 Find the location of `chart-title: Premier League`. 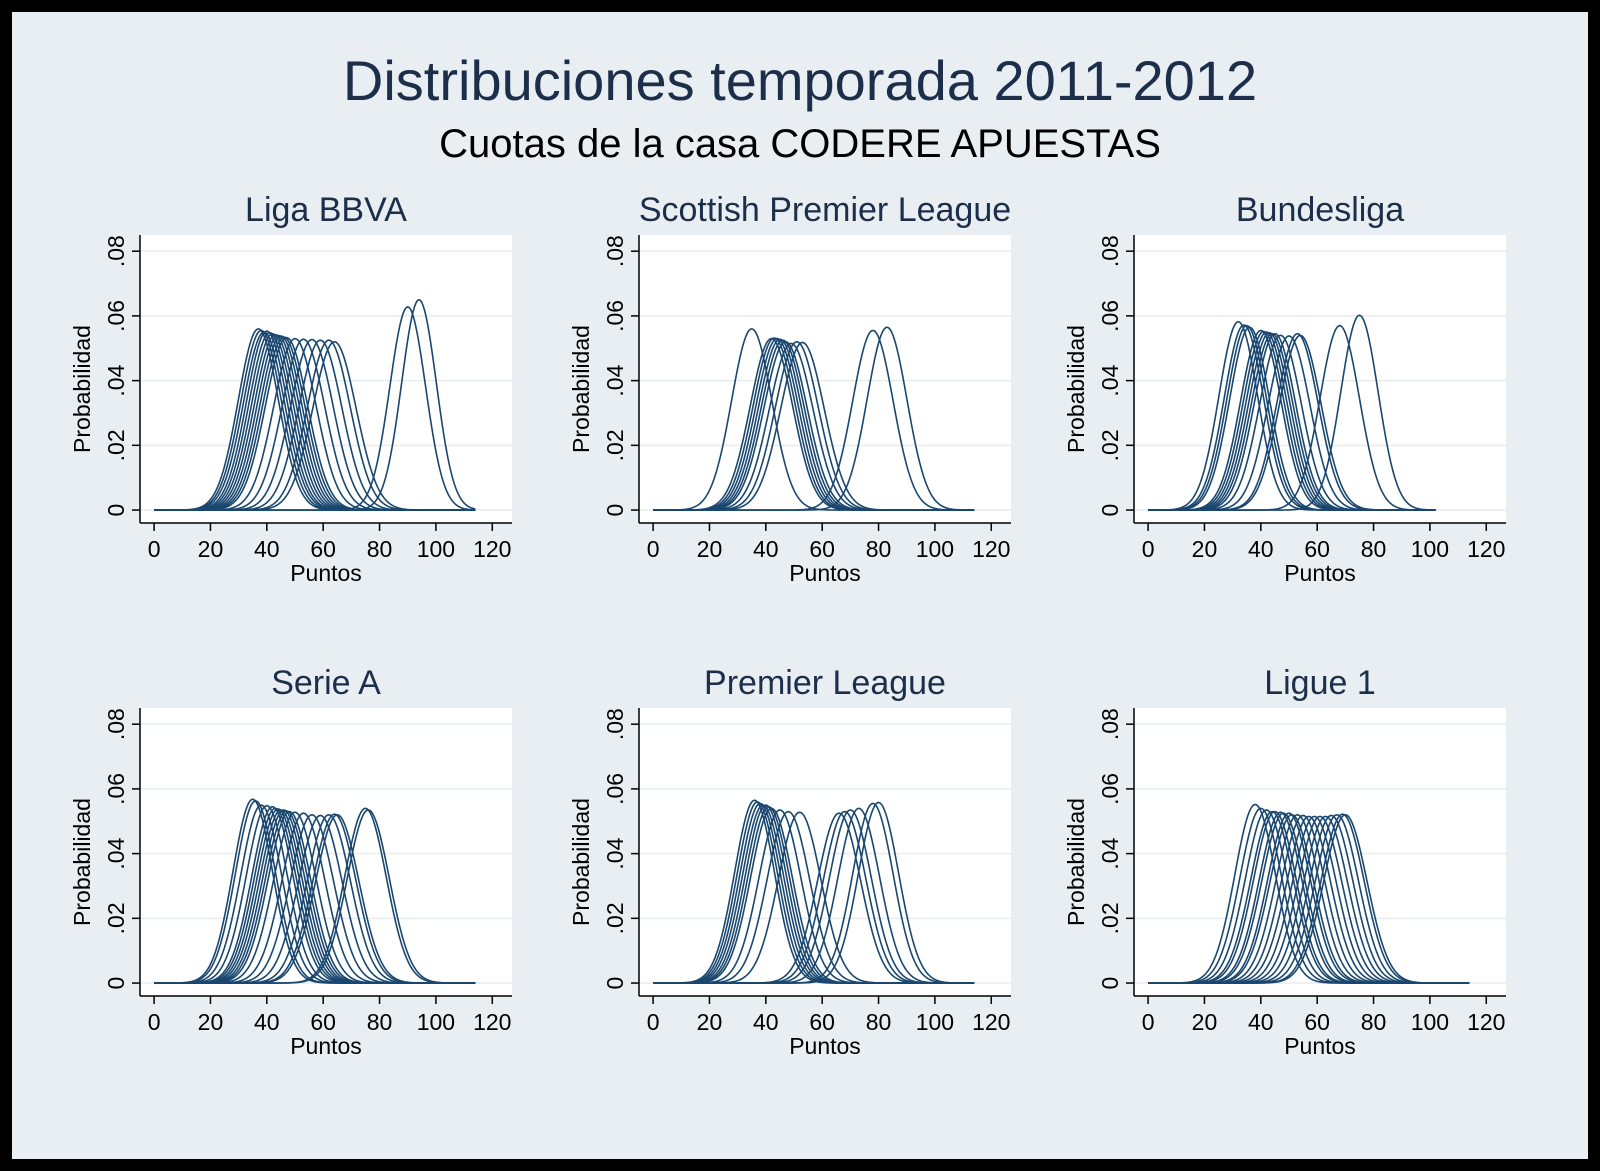

chart-title: Premier League is located at coordinates (825, 683).